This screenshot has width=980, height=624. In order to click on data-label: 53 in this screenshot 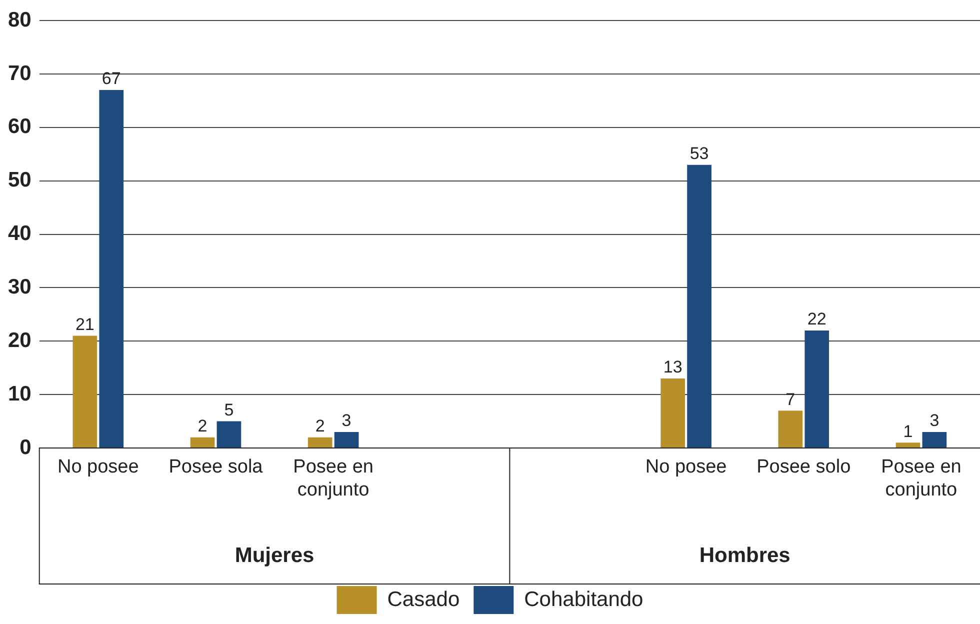, I will do `click(699, 154)`.